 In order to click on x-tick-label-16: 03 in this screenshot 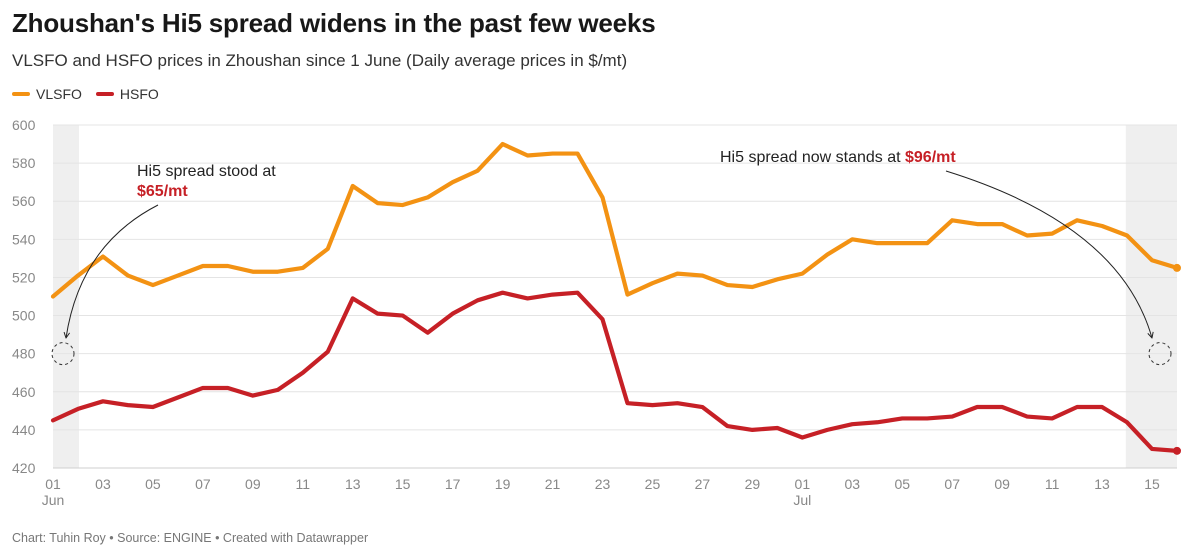, I will do `click(852, 484)`.